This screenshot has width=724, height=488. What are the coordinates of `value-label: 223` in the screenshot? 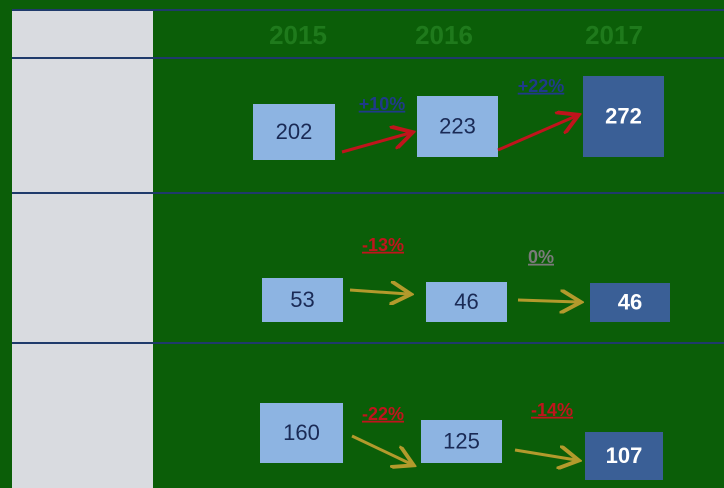 It's located at (457, 125).